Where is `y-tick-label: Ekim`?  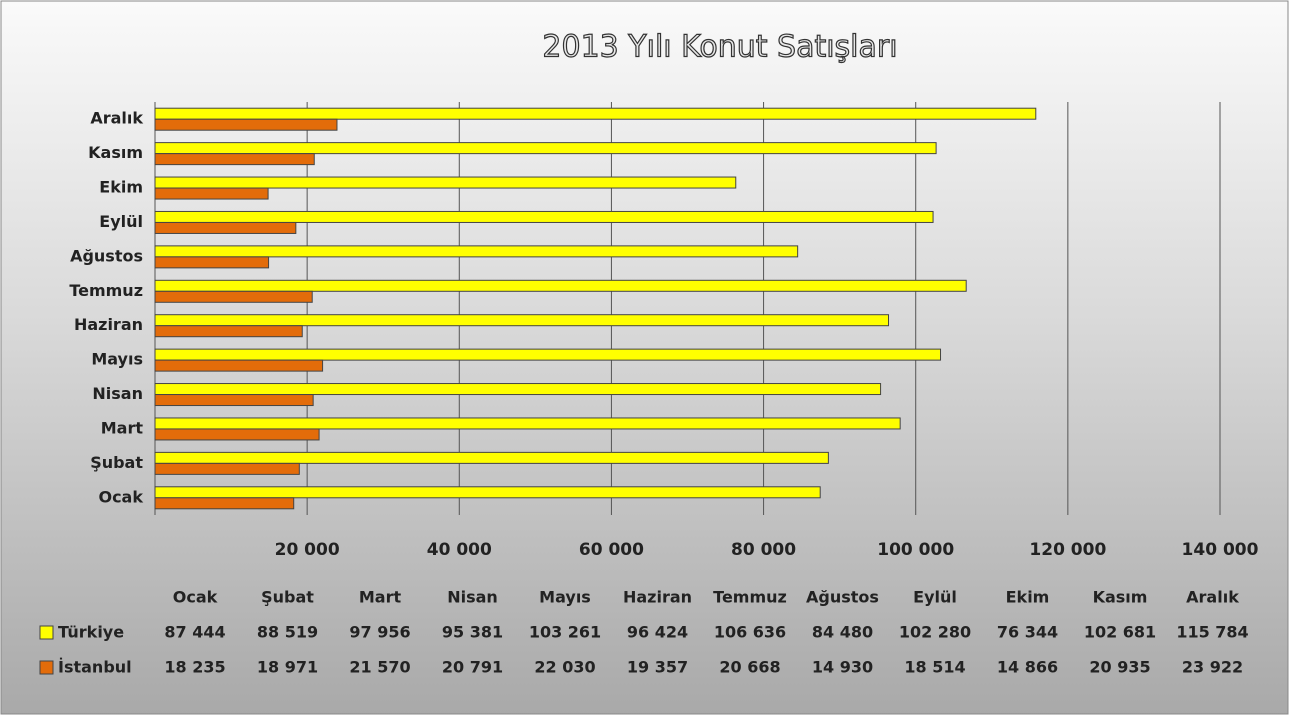
y-tick-label: Ekim is located at coordinates (121, 187).